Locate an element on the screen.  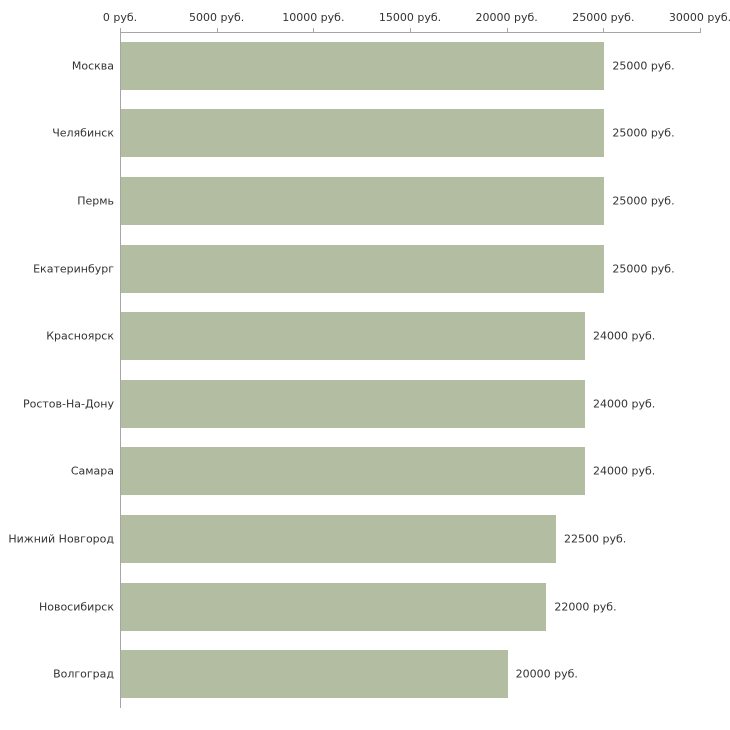
category-label: Екатеринбург is located at coordinates (73, 269).